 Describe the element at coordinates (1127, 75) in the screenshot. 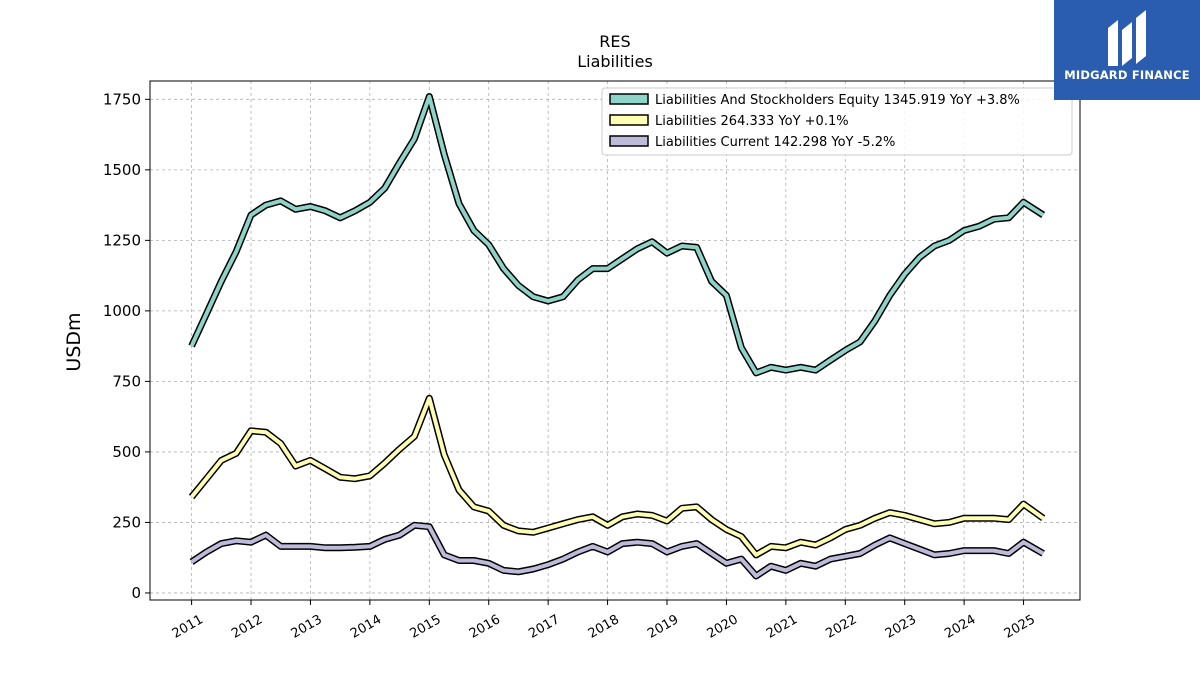

I see `brand-name: MIDGARD FINANCE` at that location.